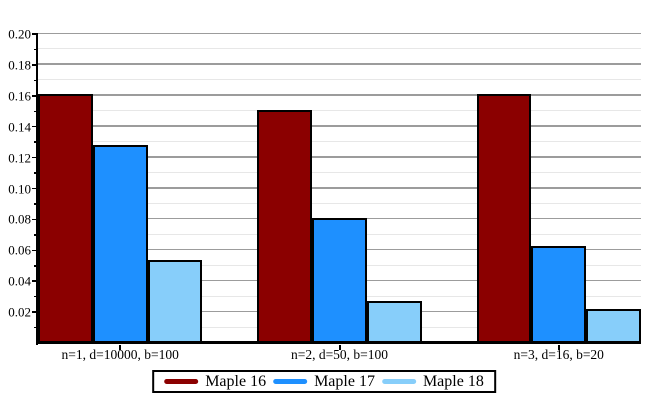  I want to click on y-axis-tick-label: 0.12, so click(19, 158).